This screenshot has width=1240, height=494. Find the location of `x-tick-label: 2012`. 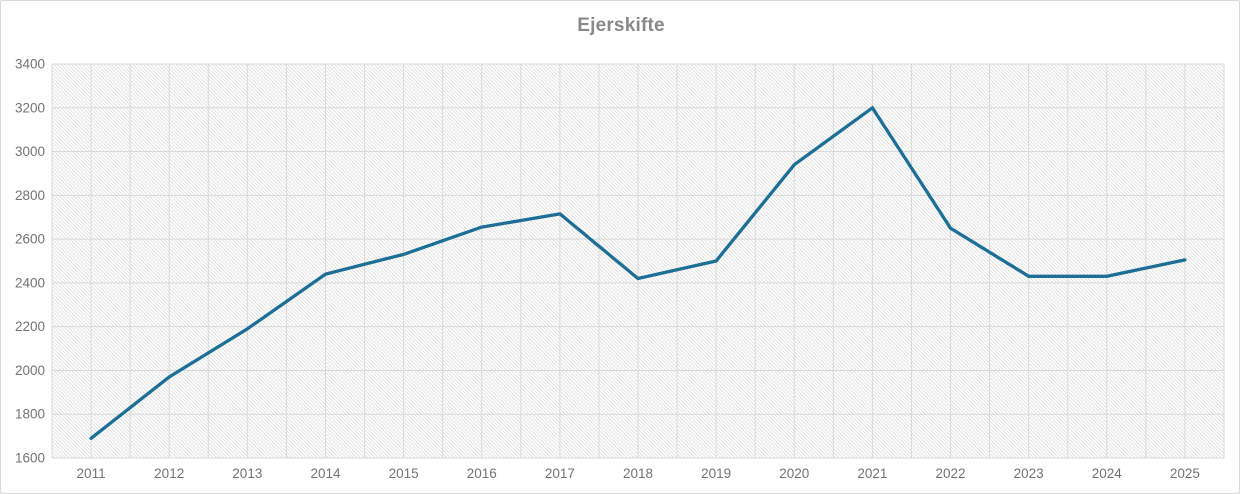

x-tick-label: 2012 is located at coordinates (169, 473).